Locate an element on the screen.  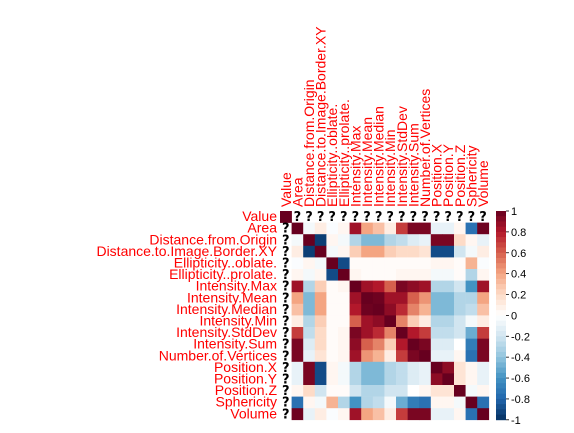
row-label: Volume is located at coordinates (253, 413).